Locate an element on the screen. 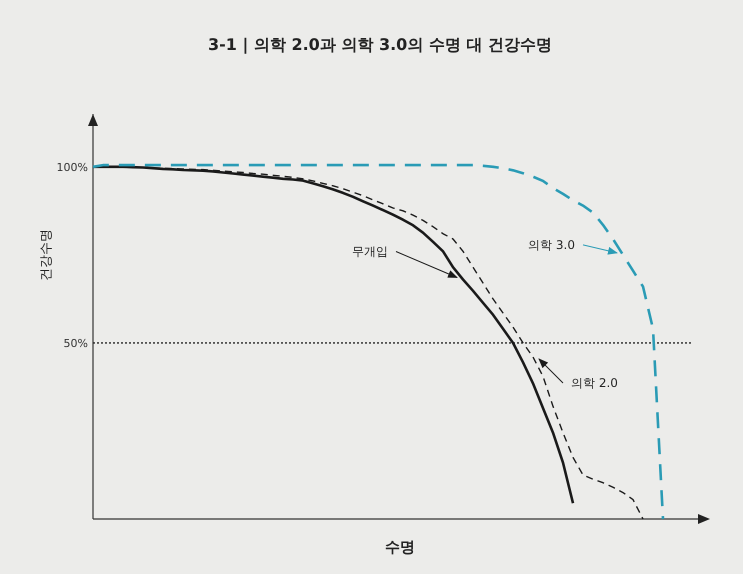  x-axis-title: 수명 is located at coordinates (400, 547).